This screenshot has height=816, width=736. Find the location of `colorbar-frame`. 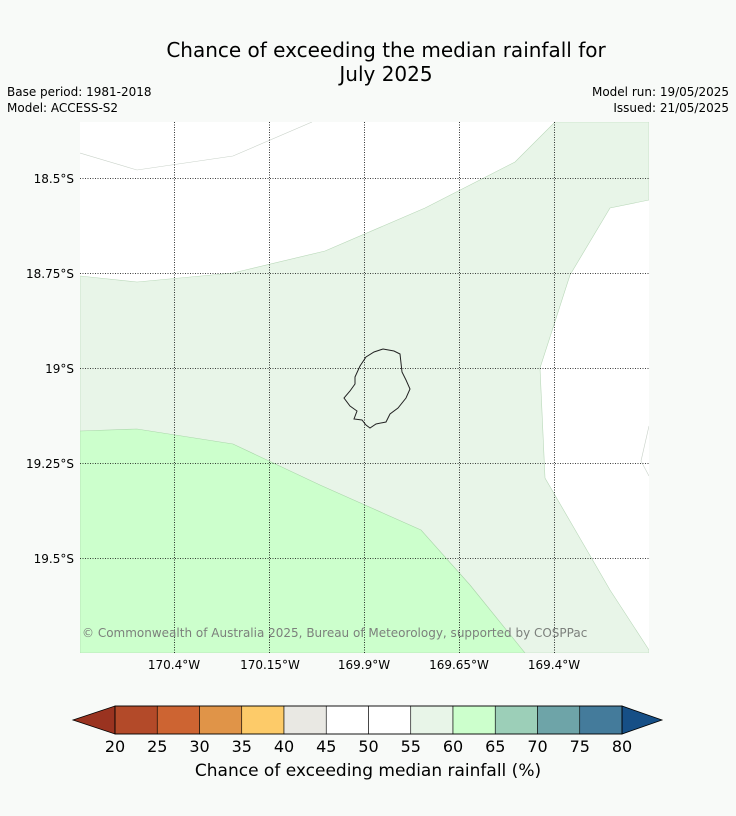

colorbar-frame is located at coordinates (368, 720).